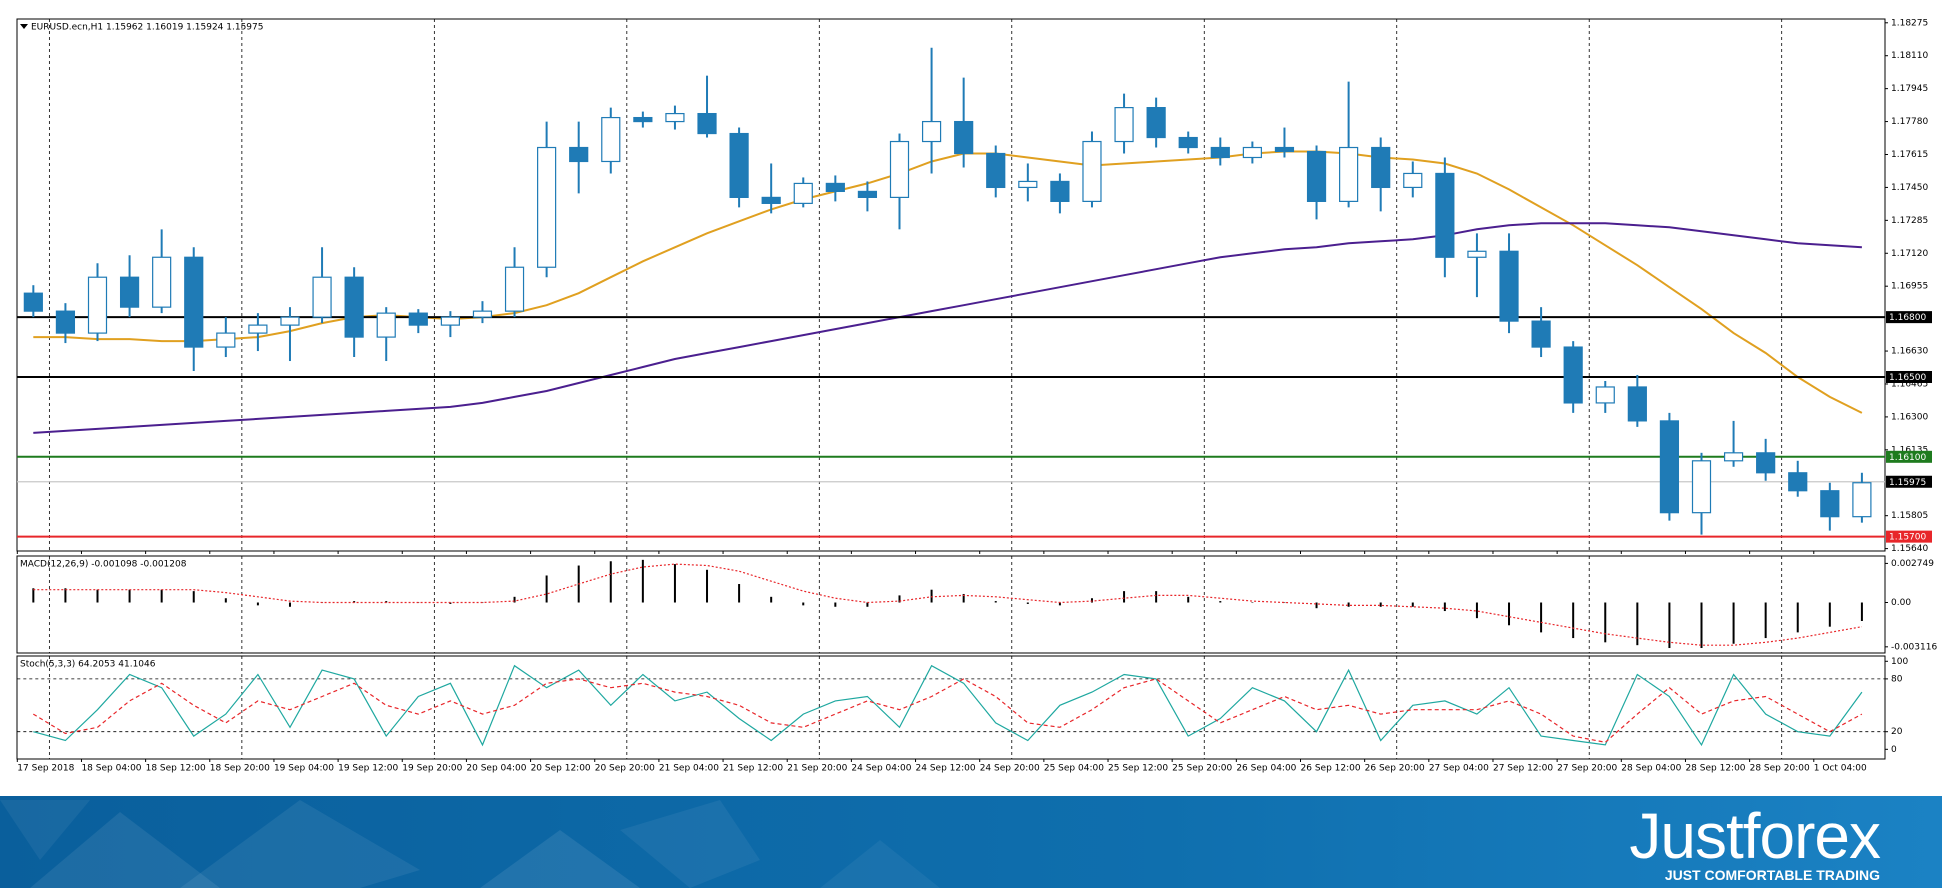  I want to click on x-tick-label: 20 Sep 04:00, so click(496, 769).